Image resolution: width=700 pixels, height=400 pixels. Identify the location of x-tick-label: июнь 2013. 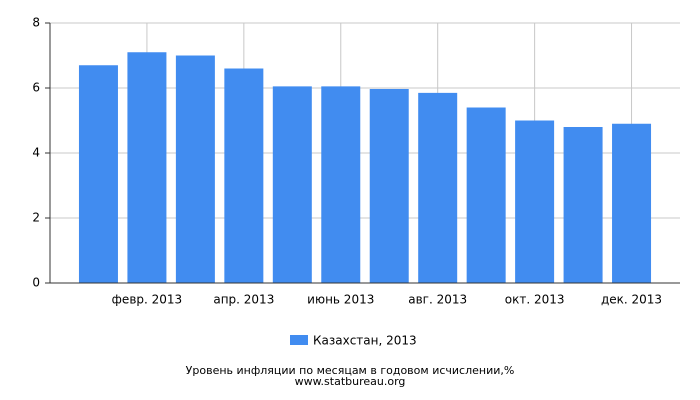
(340, 300).